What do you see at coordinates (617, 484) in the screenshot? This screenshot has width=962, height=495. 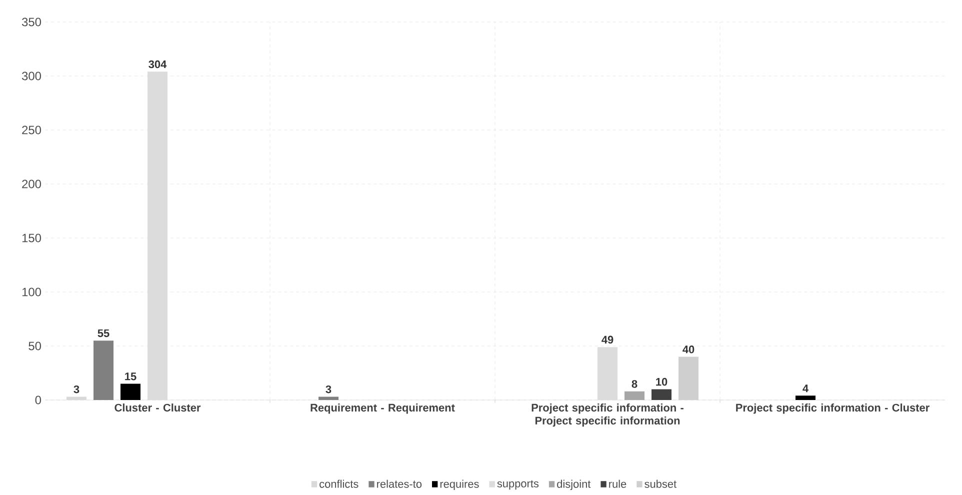 I see `legend-label: rule` at bounding box center [617, 484].